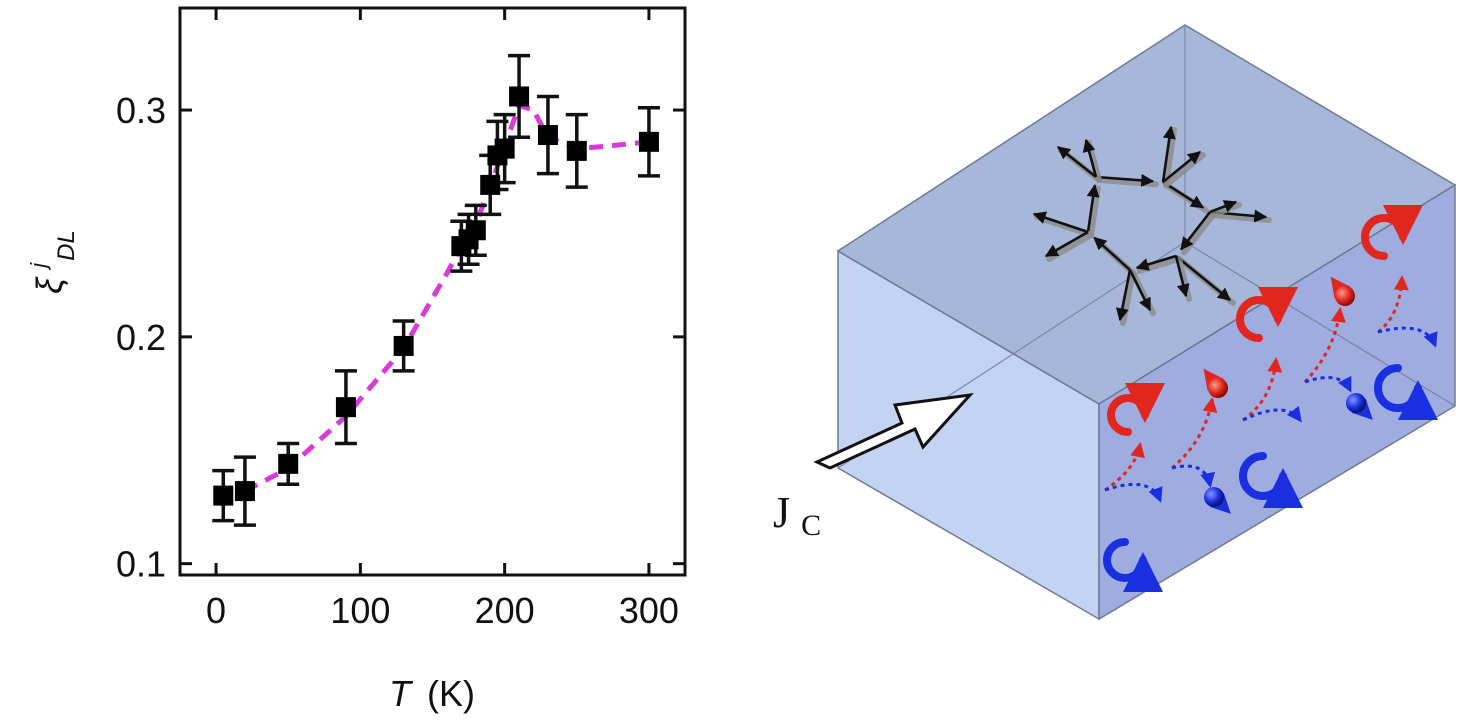 This screenshot has height=721, width=1461. I want to click on y-axis-superscript: j, so click(38, 266).